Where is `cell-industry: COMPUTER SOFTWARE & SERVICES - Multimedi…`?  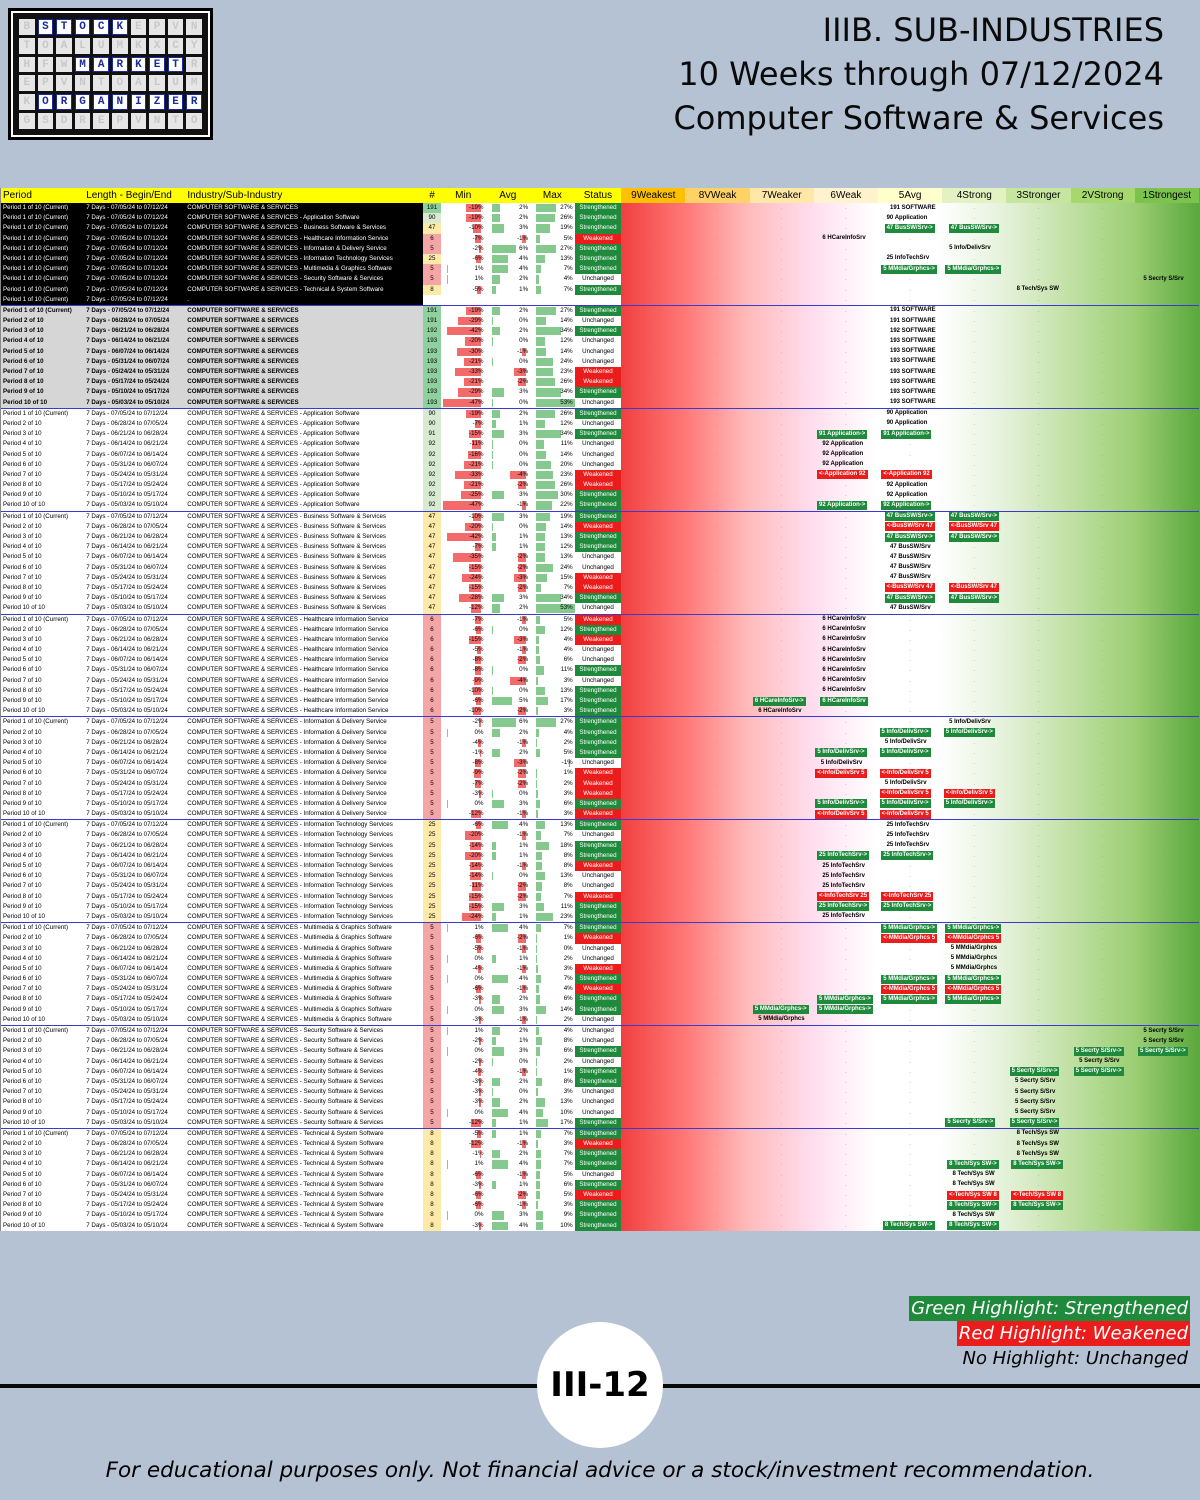
cell-industry: COMPUTER SOFTWARE & SERVICES - Multimedi… is located at coordinates (289, 928).